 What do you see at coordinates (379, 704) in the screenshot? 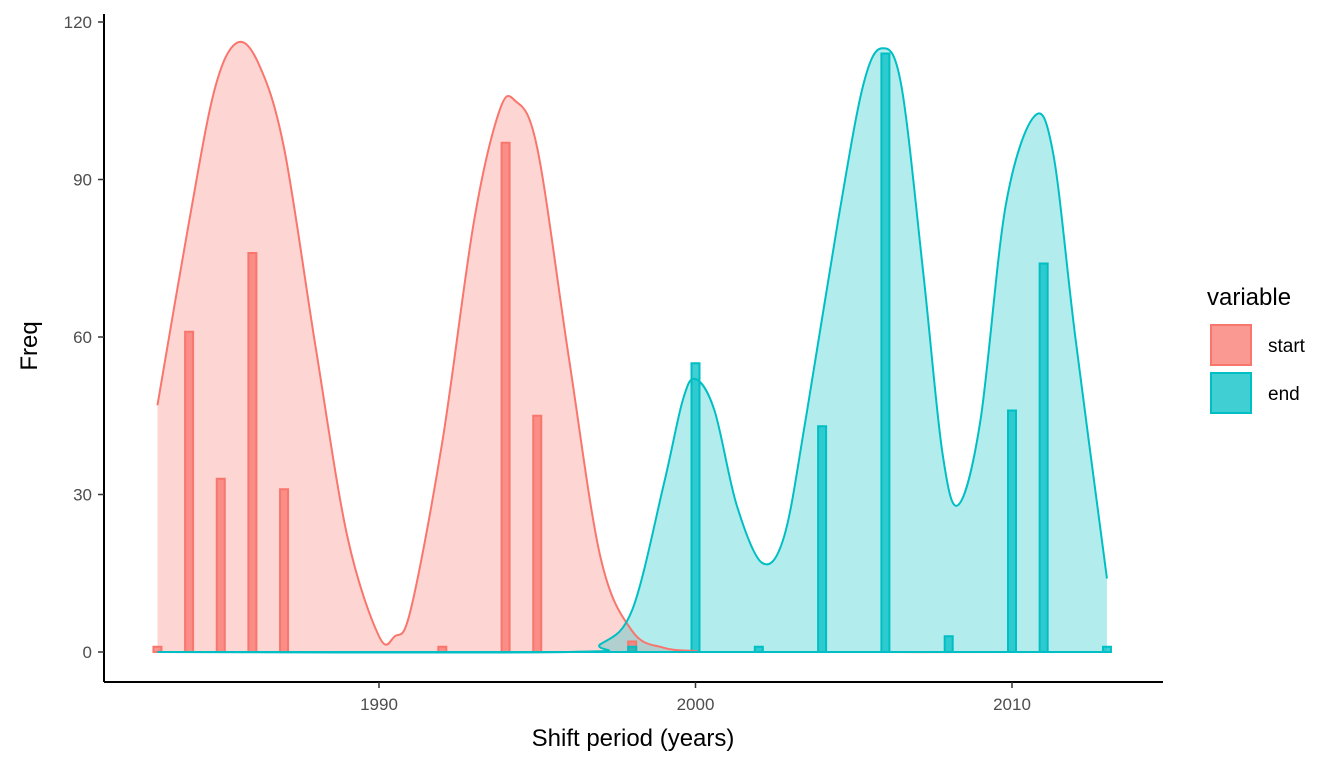
I see `x-tick-label: 1990` at bounding box center [379, 704].